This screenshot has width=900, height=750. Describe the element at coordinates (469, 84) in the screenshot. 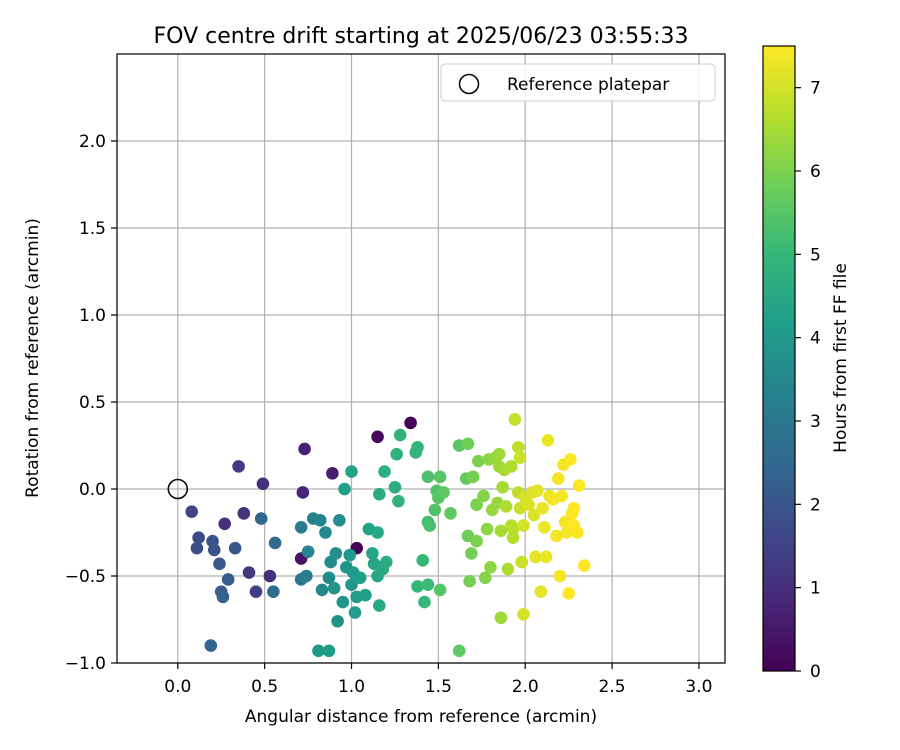

I see `legend-reference-marker` at that location.